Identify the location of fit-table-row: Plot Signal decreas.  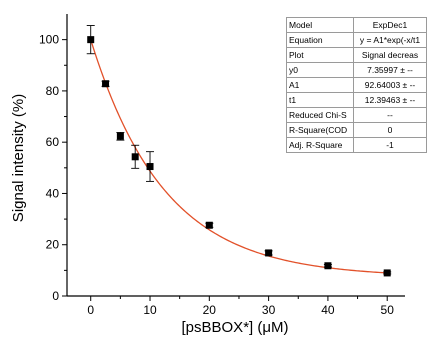
(356, 55).